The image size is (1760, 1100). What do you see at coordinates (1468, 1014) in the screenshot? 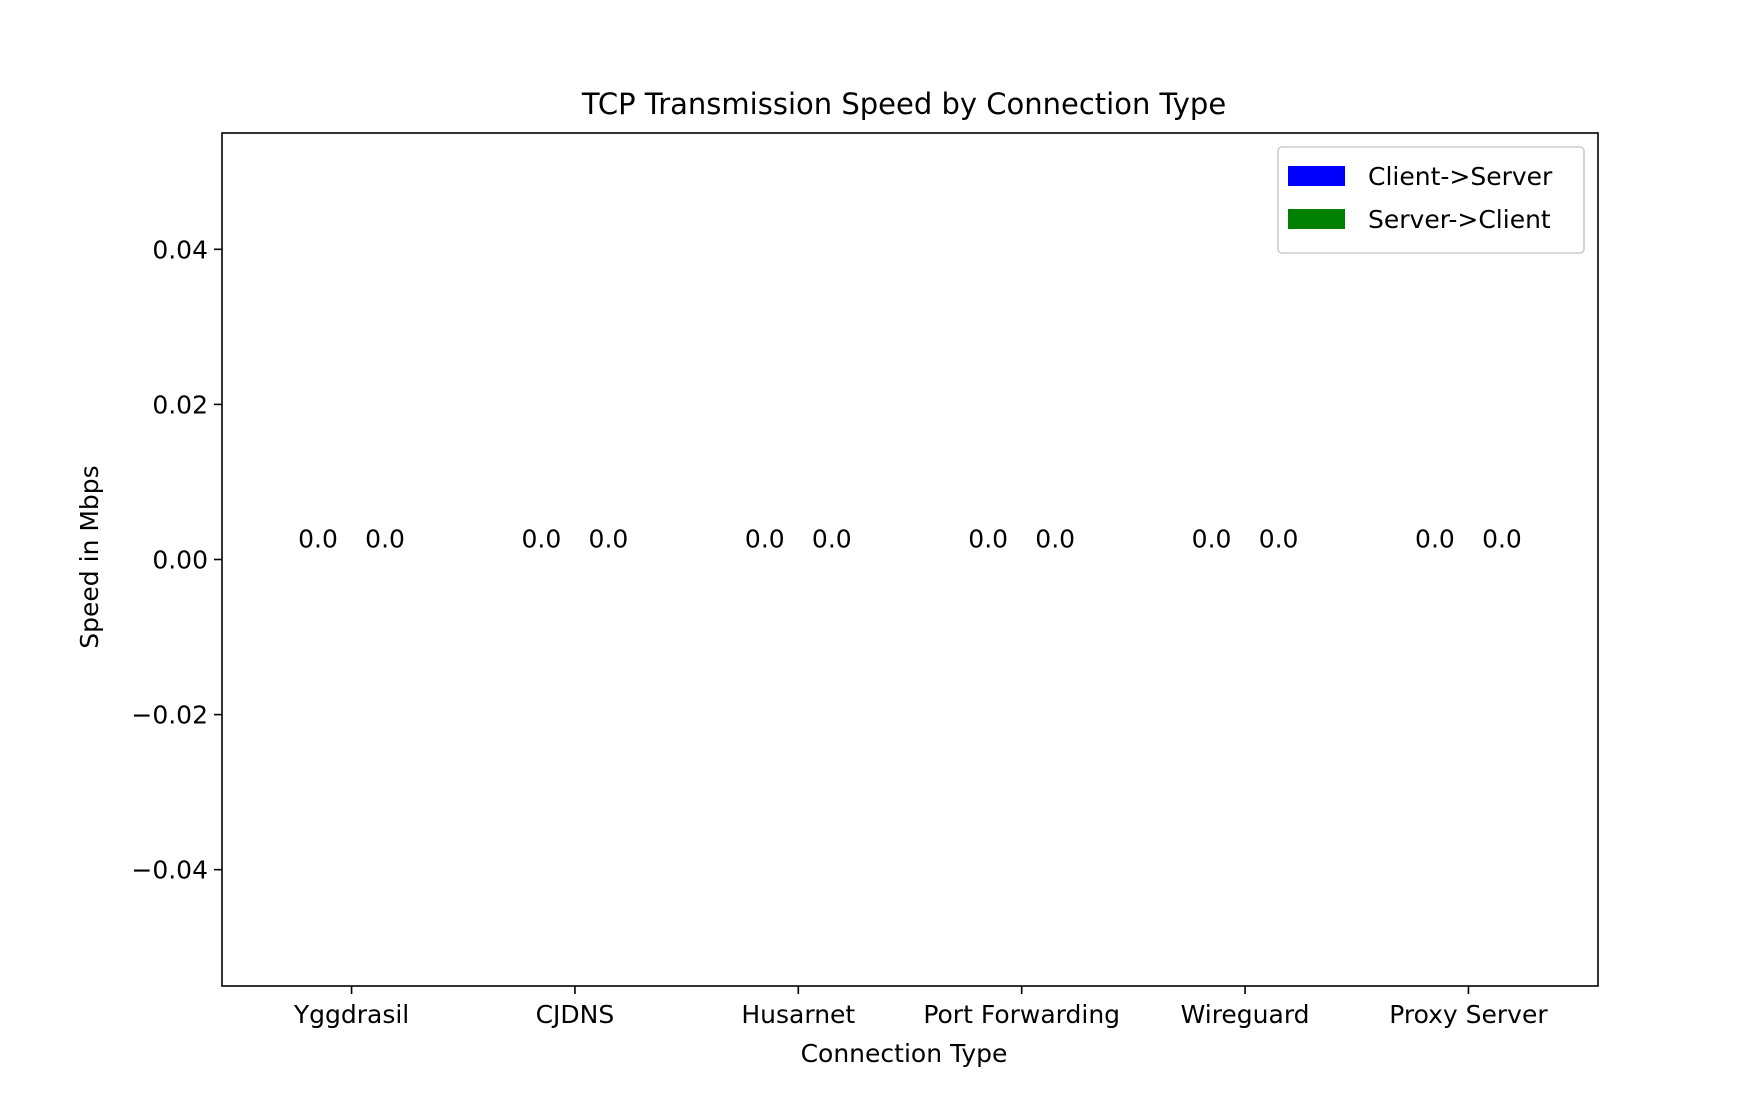
I see `x-tick-label: Proxy Server` at bounding box center [1468, 1014].